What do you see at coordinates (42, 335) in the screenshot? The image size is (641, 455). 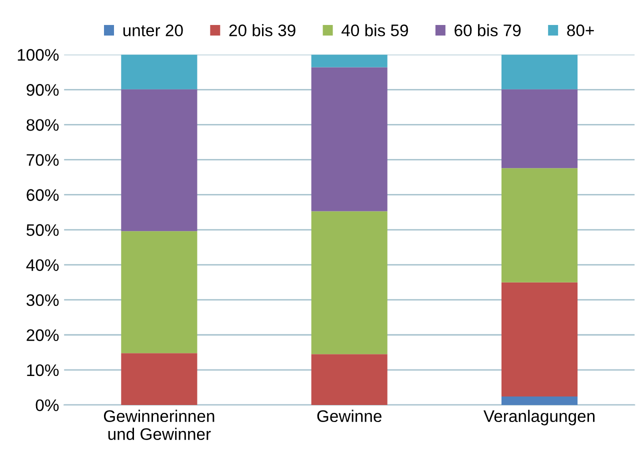 I see `y-tick-label: 20%` at bounding box center [42, 335].